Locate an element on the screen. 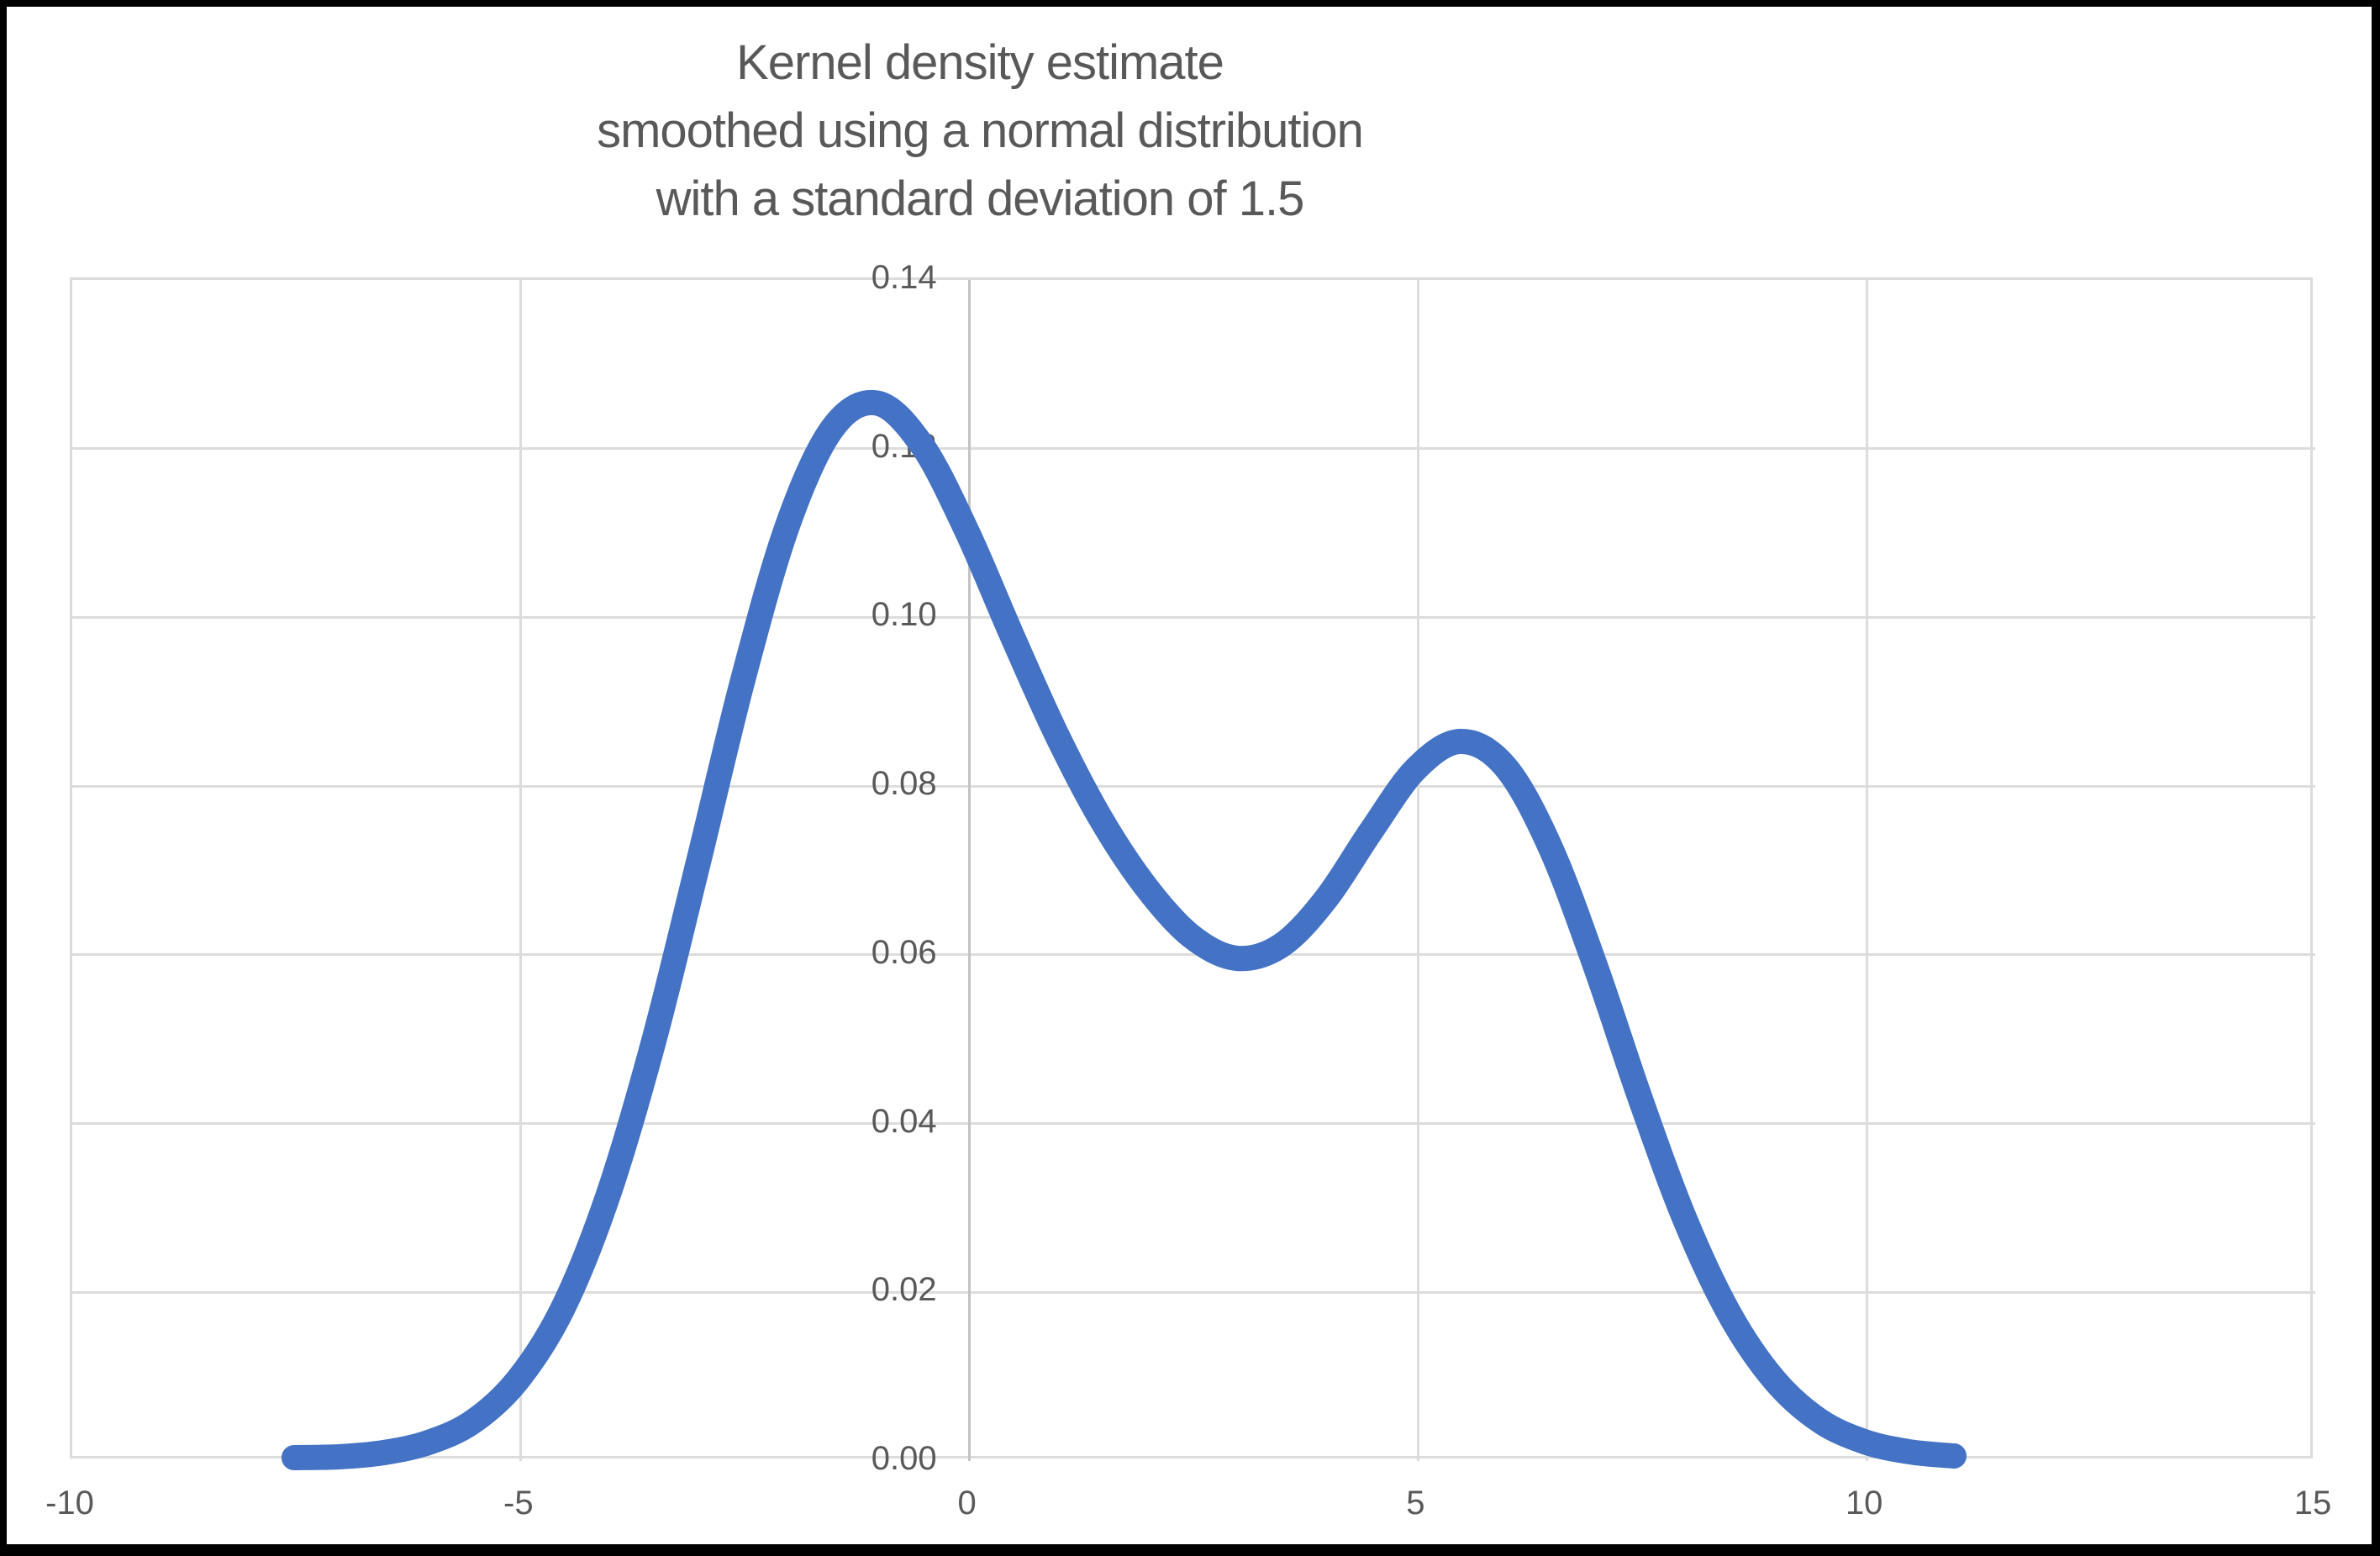 The image size is (2380, 1556). x-axis-tick-label: 15 is located at coordinates (2312, 1503).